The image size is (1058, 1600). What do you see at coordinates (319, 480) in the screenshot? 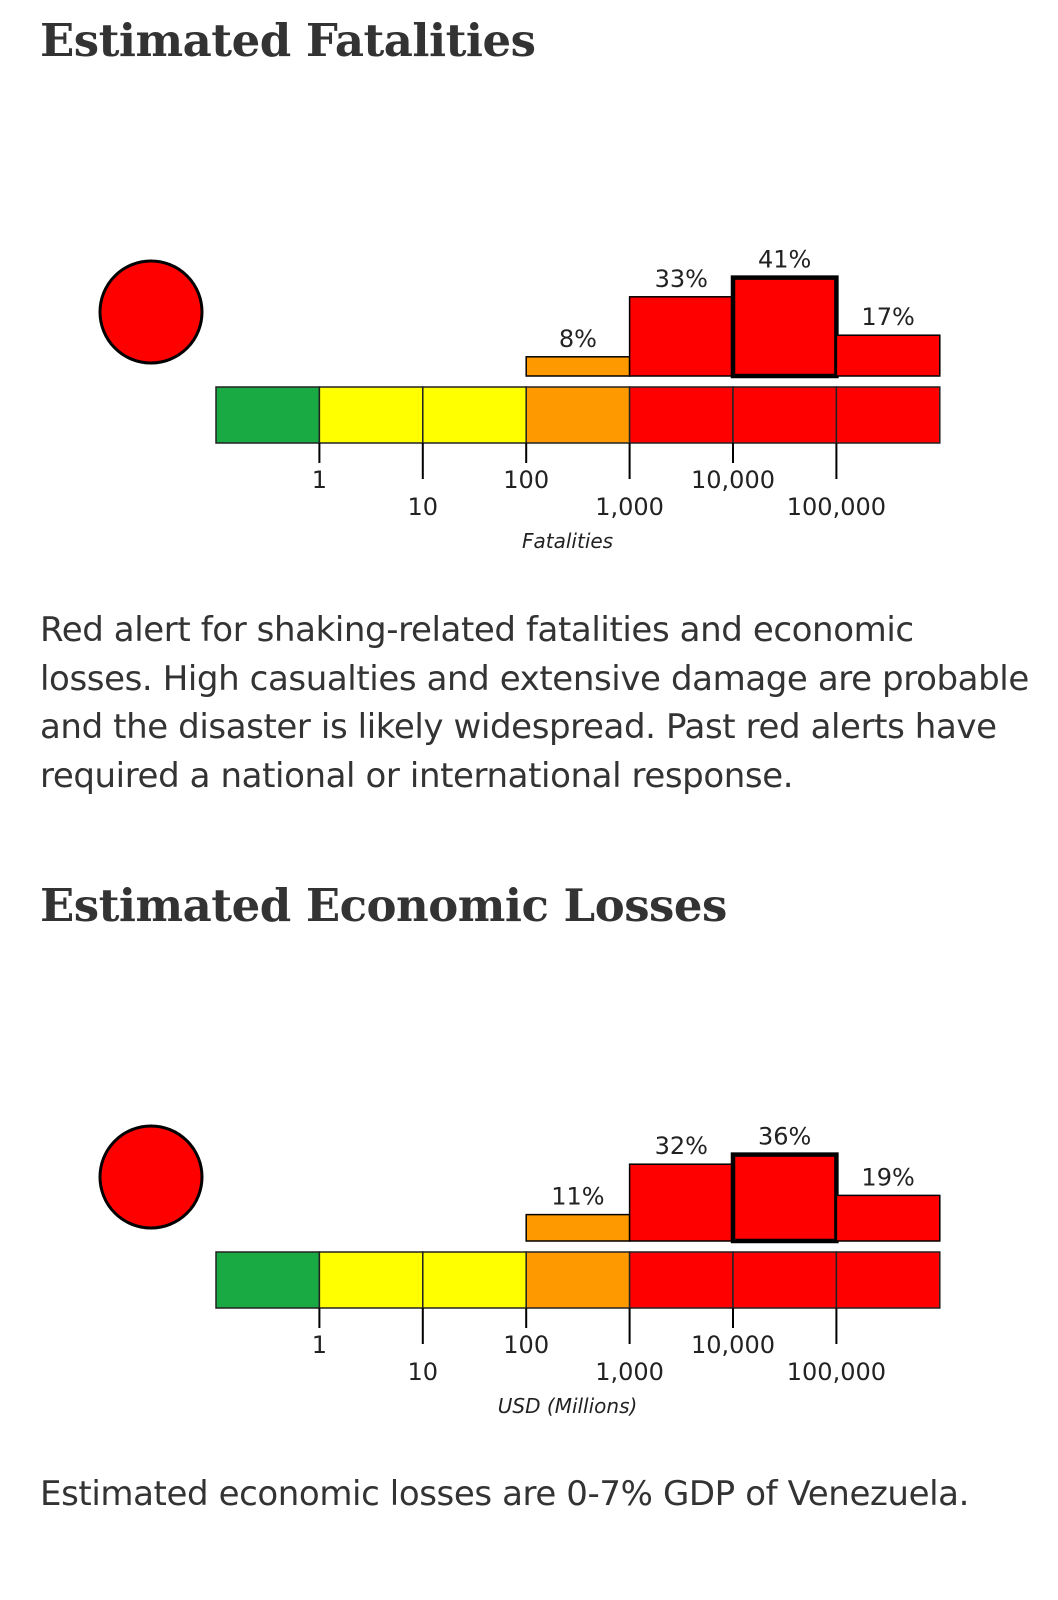
I see `chart1-tick-label: 1` at bounding box center [319, 480].